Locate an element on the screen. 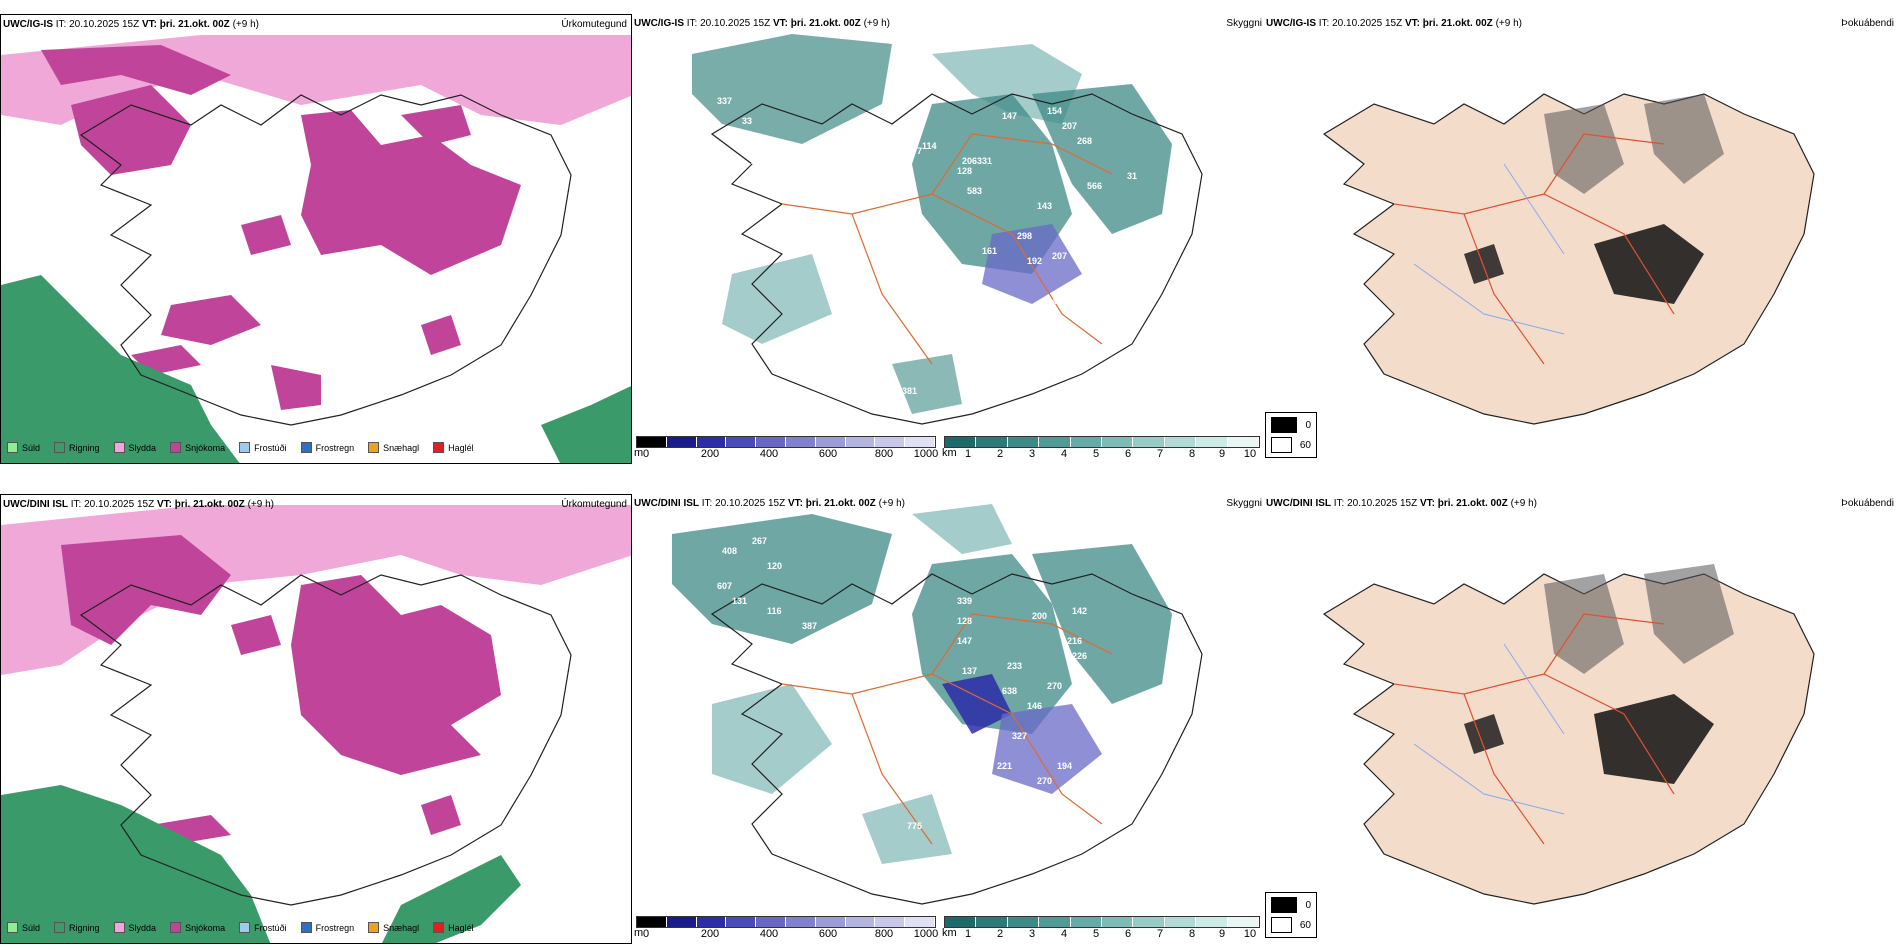 This screenshot has height=950, width=1900. snow-depth-label: 181 is located at coordinates (894, 246).